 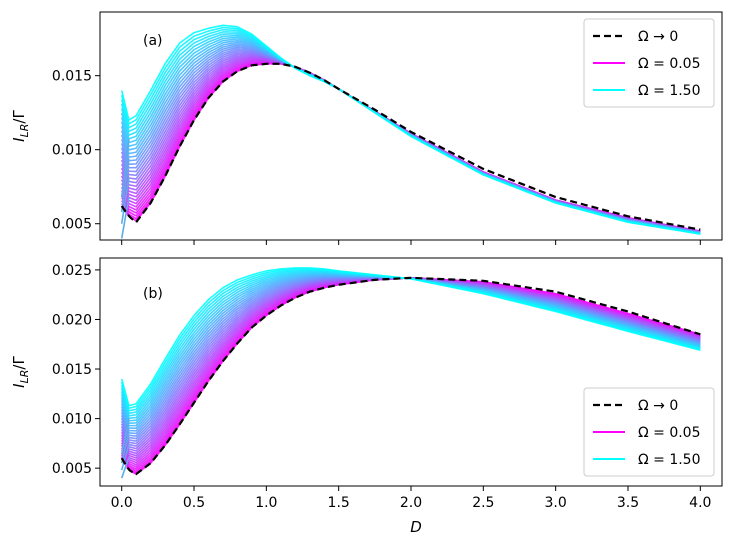 What do you see at coordinates (628, 503) in the screenshot?
I see `x-tick-label: 3.5` at bounding box center [628, 503].